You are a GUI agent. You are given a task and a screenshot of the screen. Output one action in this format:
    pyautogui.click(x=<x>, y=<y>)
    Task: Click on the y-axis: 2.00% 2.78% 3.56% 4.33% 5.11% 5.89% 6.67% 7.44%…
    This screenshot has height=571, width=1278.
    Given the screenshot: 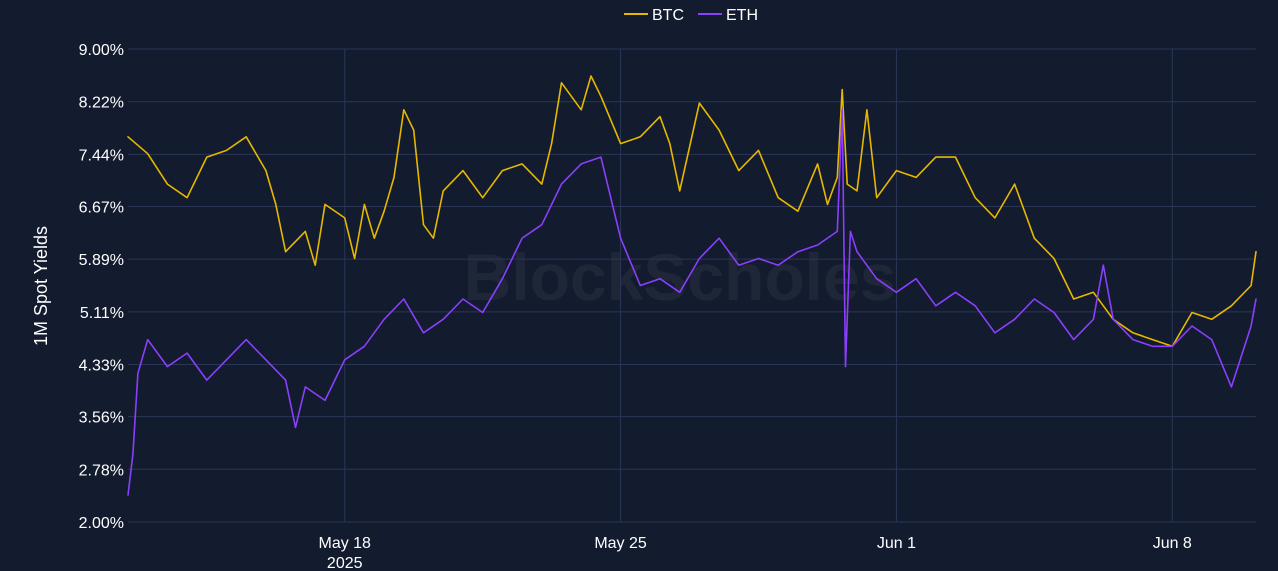 What is the action you would take?
    pyautogui.click(x=101, y=287)
    